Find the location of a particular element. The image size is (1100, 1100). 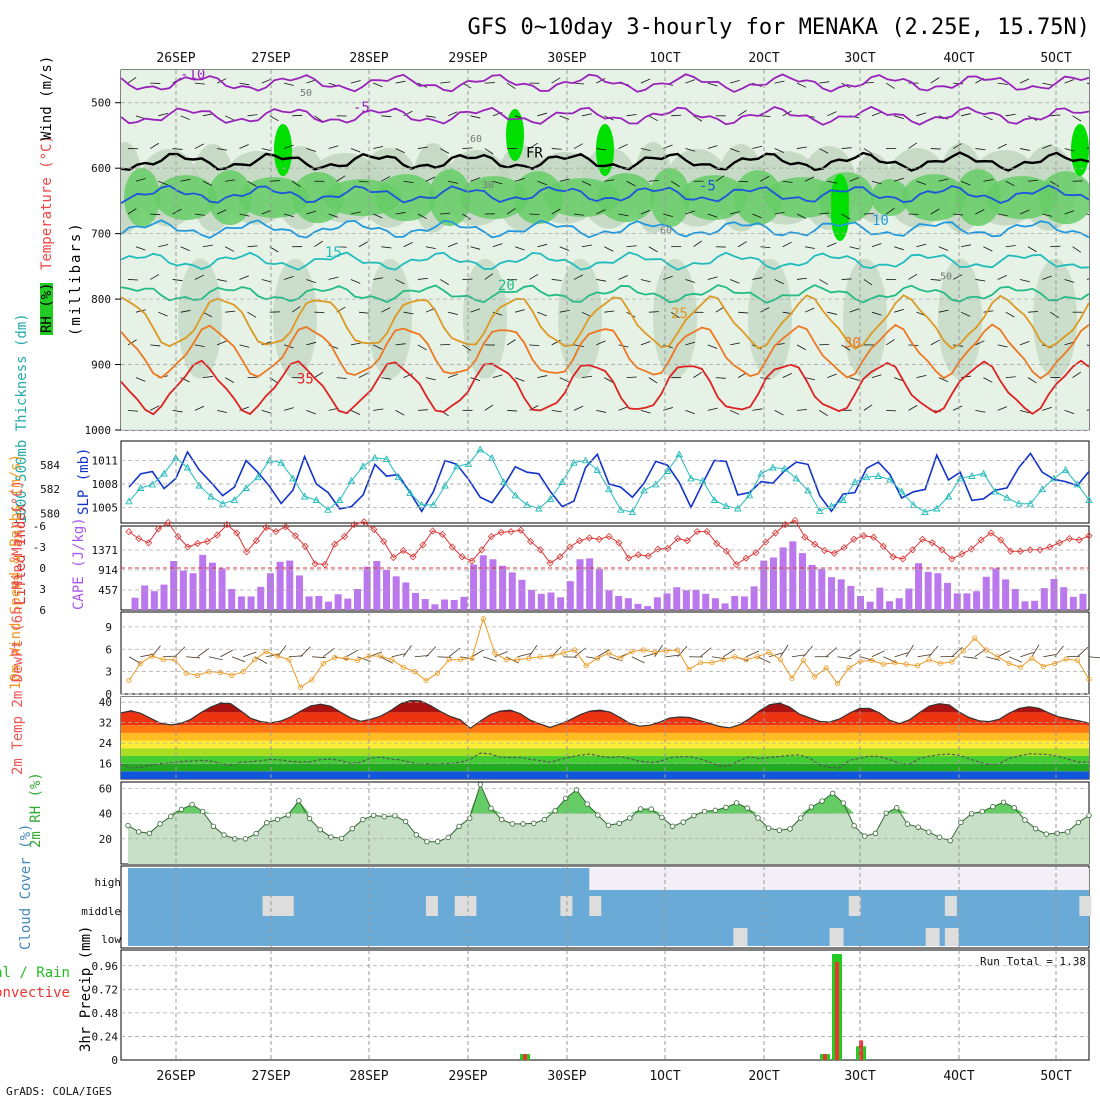

rh-tick-label: 40 is located at coordinates (105, 814).